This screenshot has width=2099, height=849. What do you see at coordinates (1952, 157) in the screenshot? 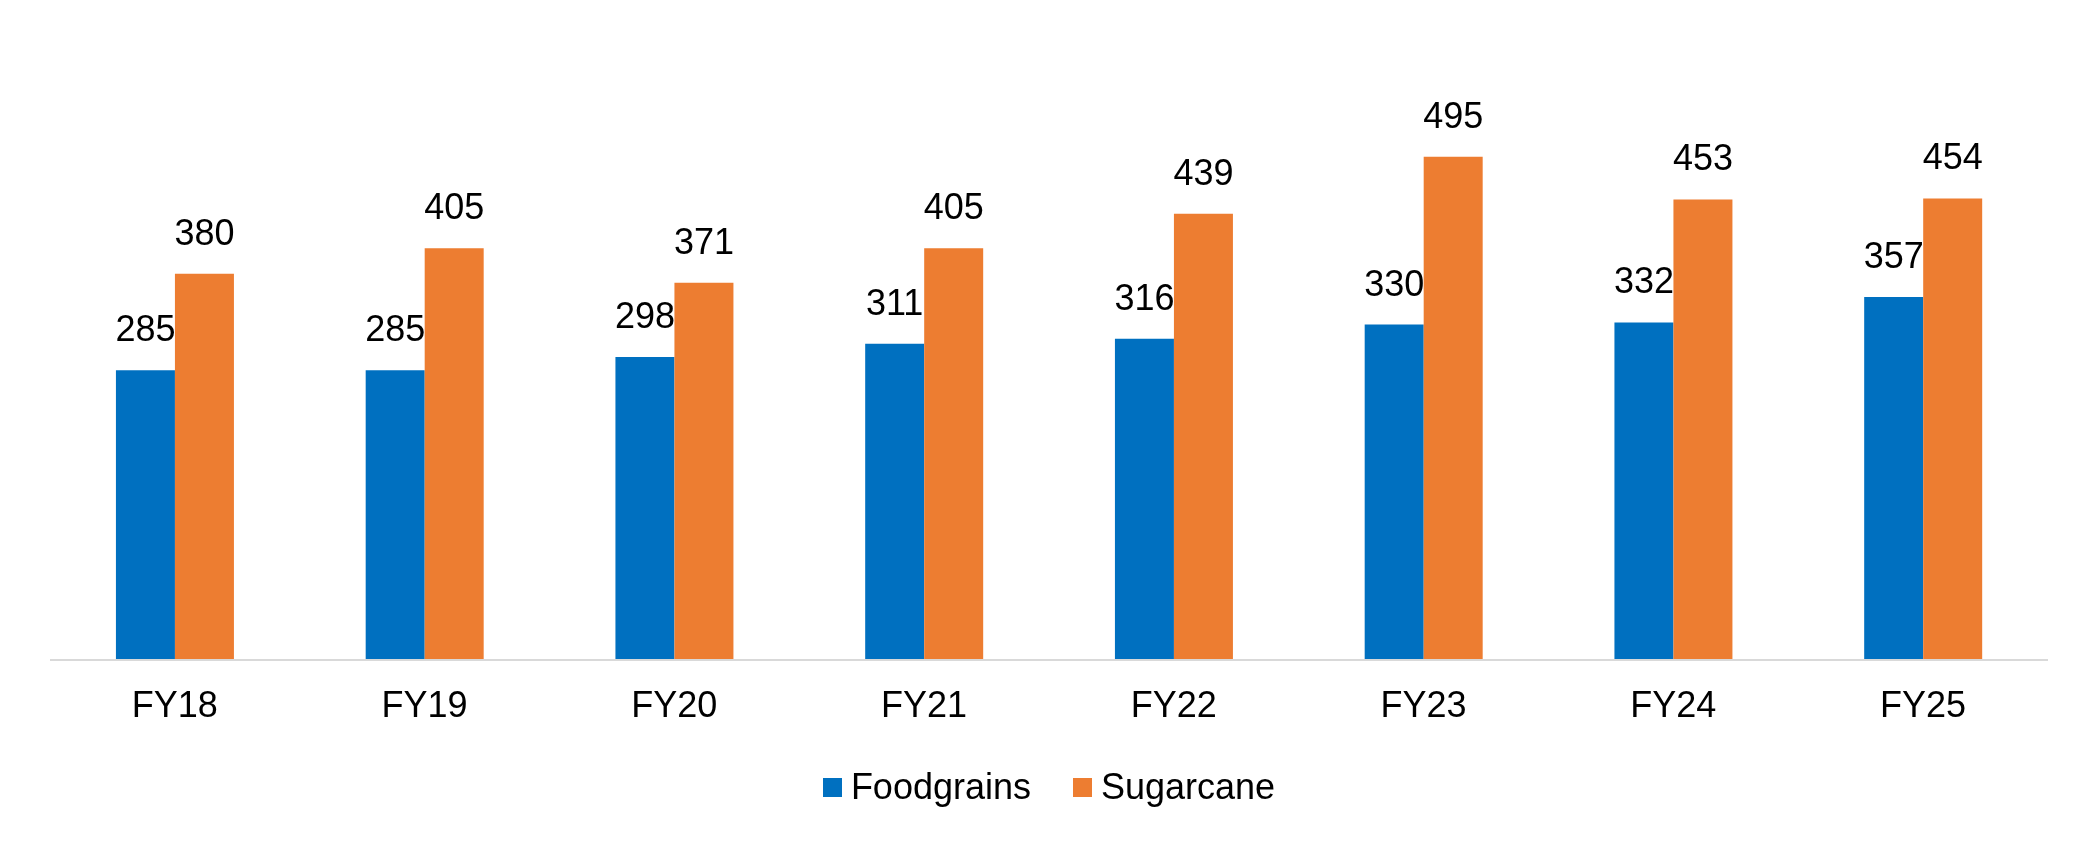
I see `data-label: 454` at bounding box center [1952, 157].